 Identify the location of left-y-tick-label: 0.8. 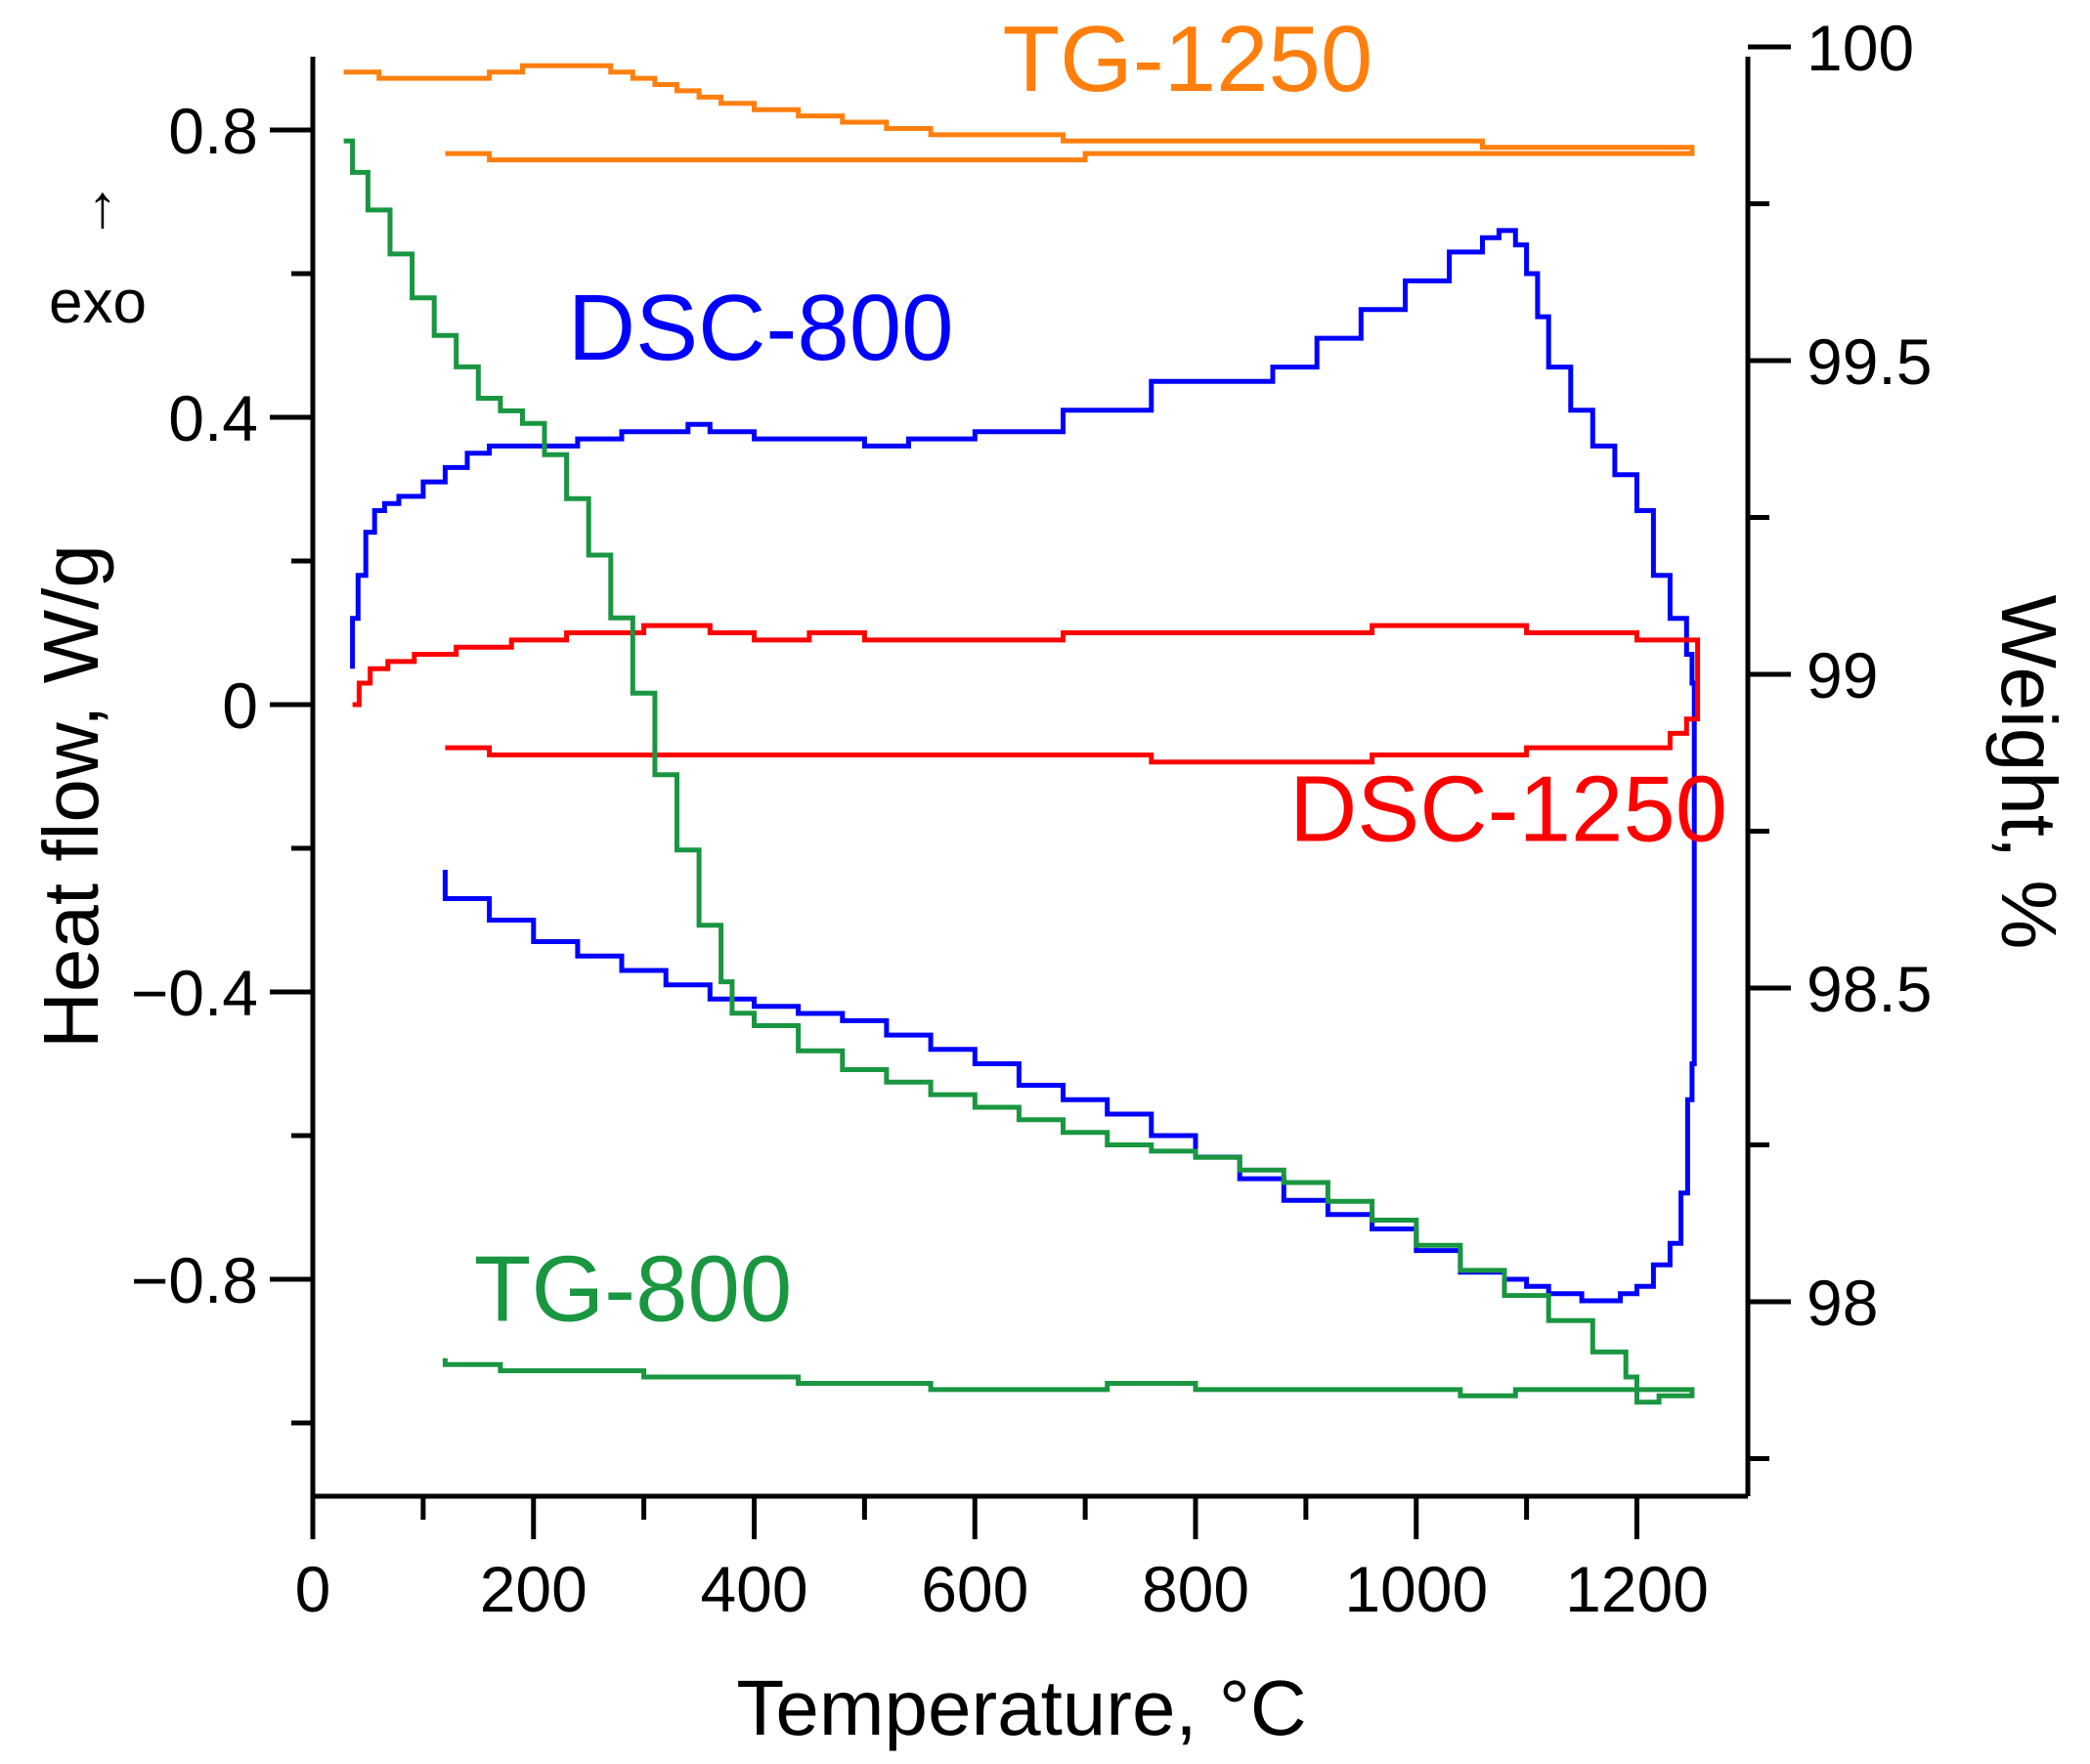
(213, 131).